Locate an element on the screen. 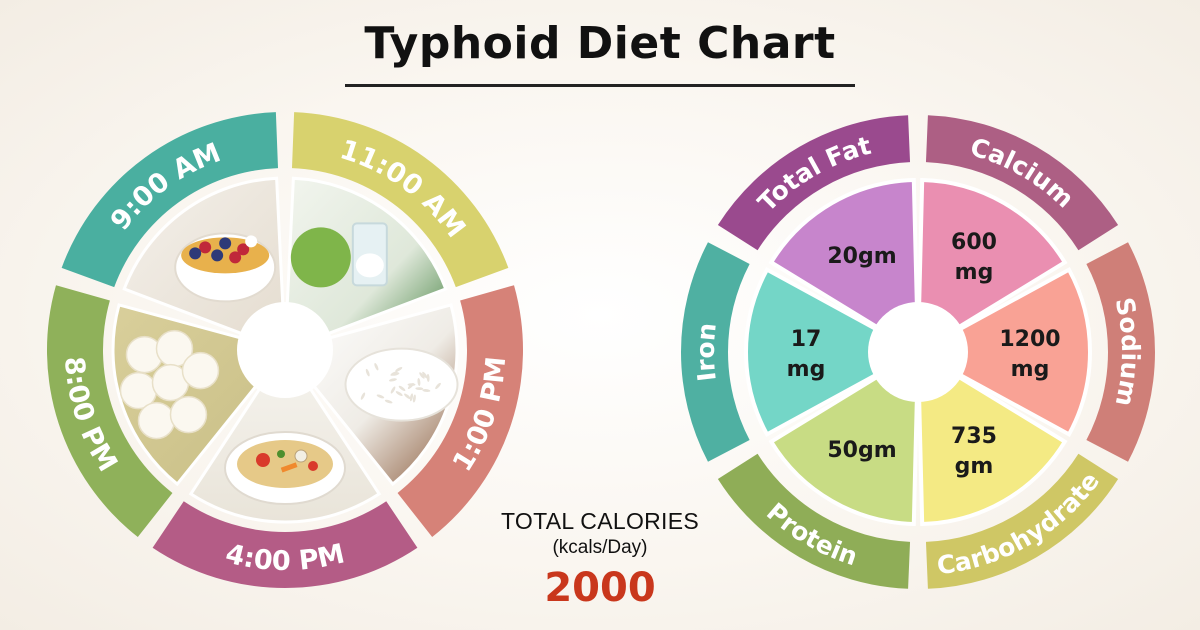 This screenshot has height=630, width=1200. right-wheel-hub is located at coordinates (918, 352).